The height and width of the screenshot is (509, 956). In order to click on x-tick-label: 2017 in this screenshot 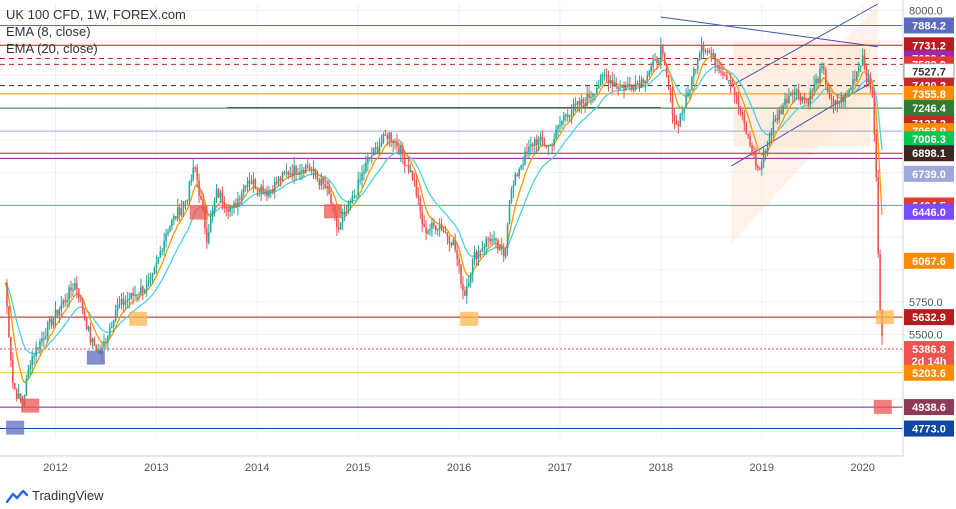, I will do `click(560, 468)`.